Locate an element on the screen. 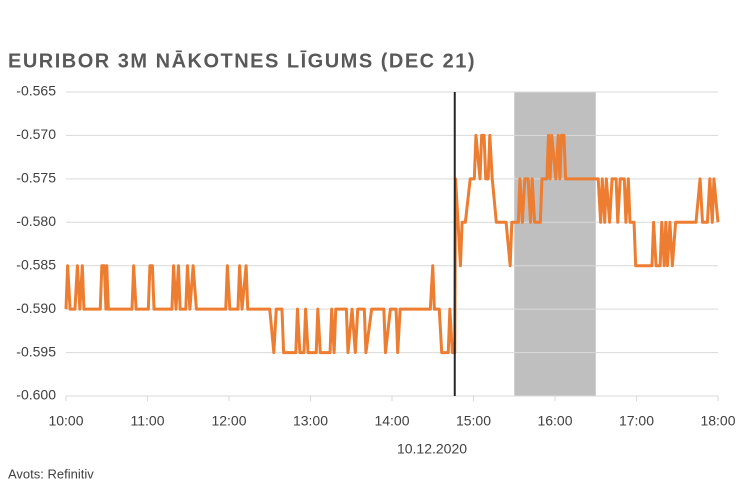  y-tick-label: -0.585 is located at coordinates (36, 264).